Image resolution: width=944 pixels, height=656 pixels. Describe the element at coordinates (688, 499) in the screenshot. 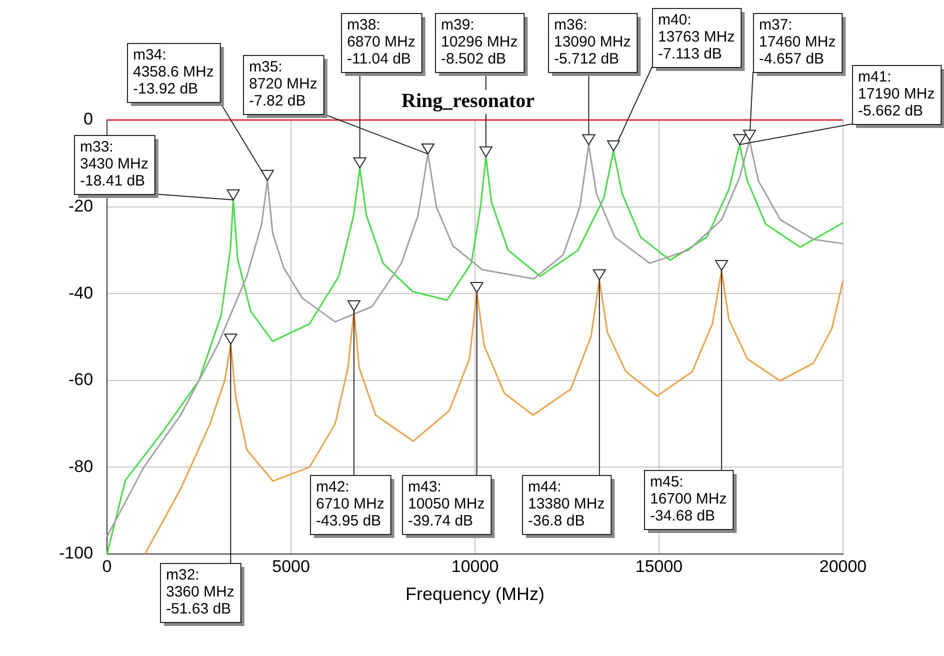

I see `annotation: m45: 16700 MHz -34.68 dB` at that location.